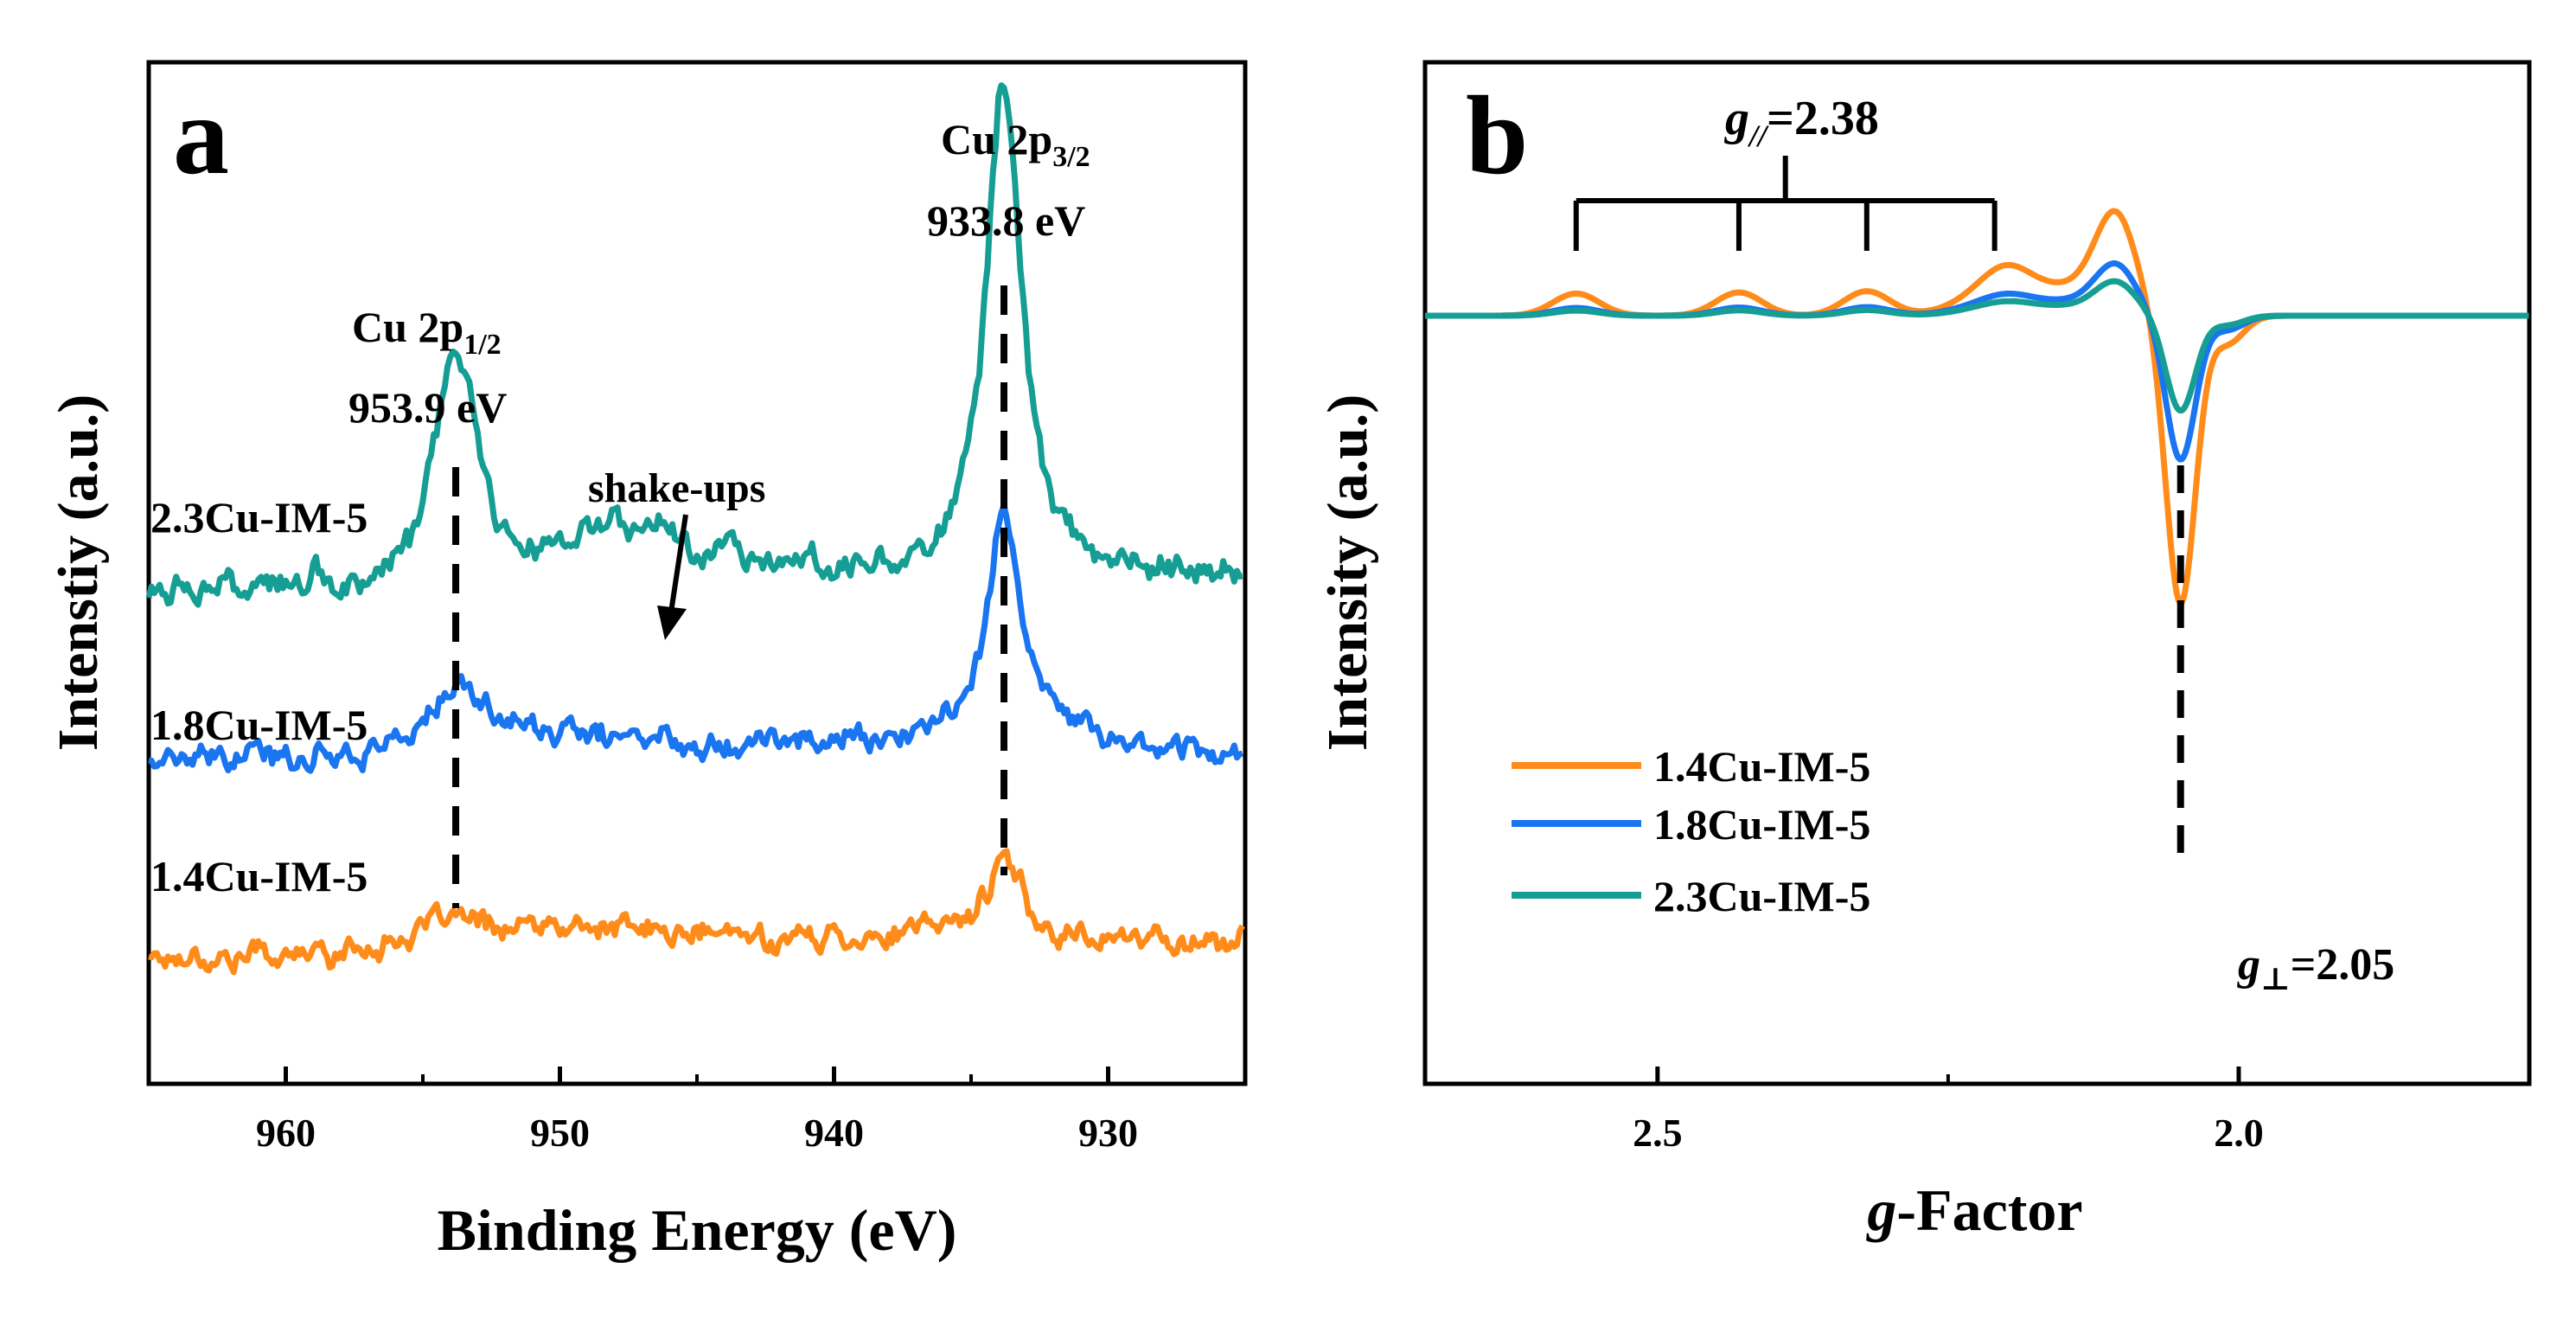 This screenshot has width=2576, height=1326. I want to click on panel-a-x-axis-title: Binding Energy (eV), so click(698, 1230).